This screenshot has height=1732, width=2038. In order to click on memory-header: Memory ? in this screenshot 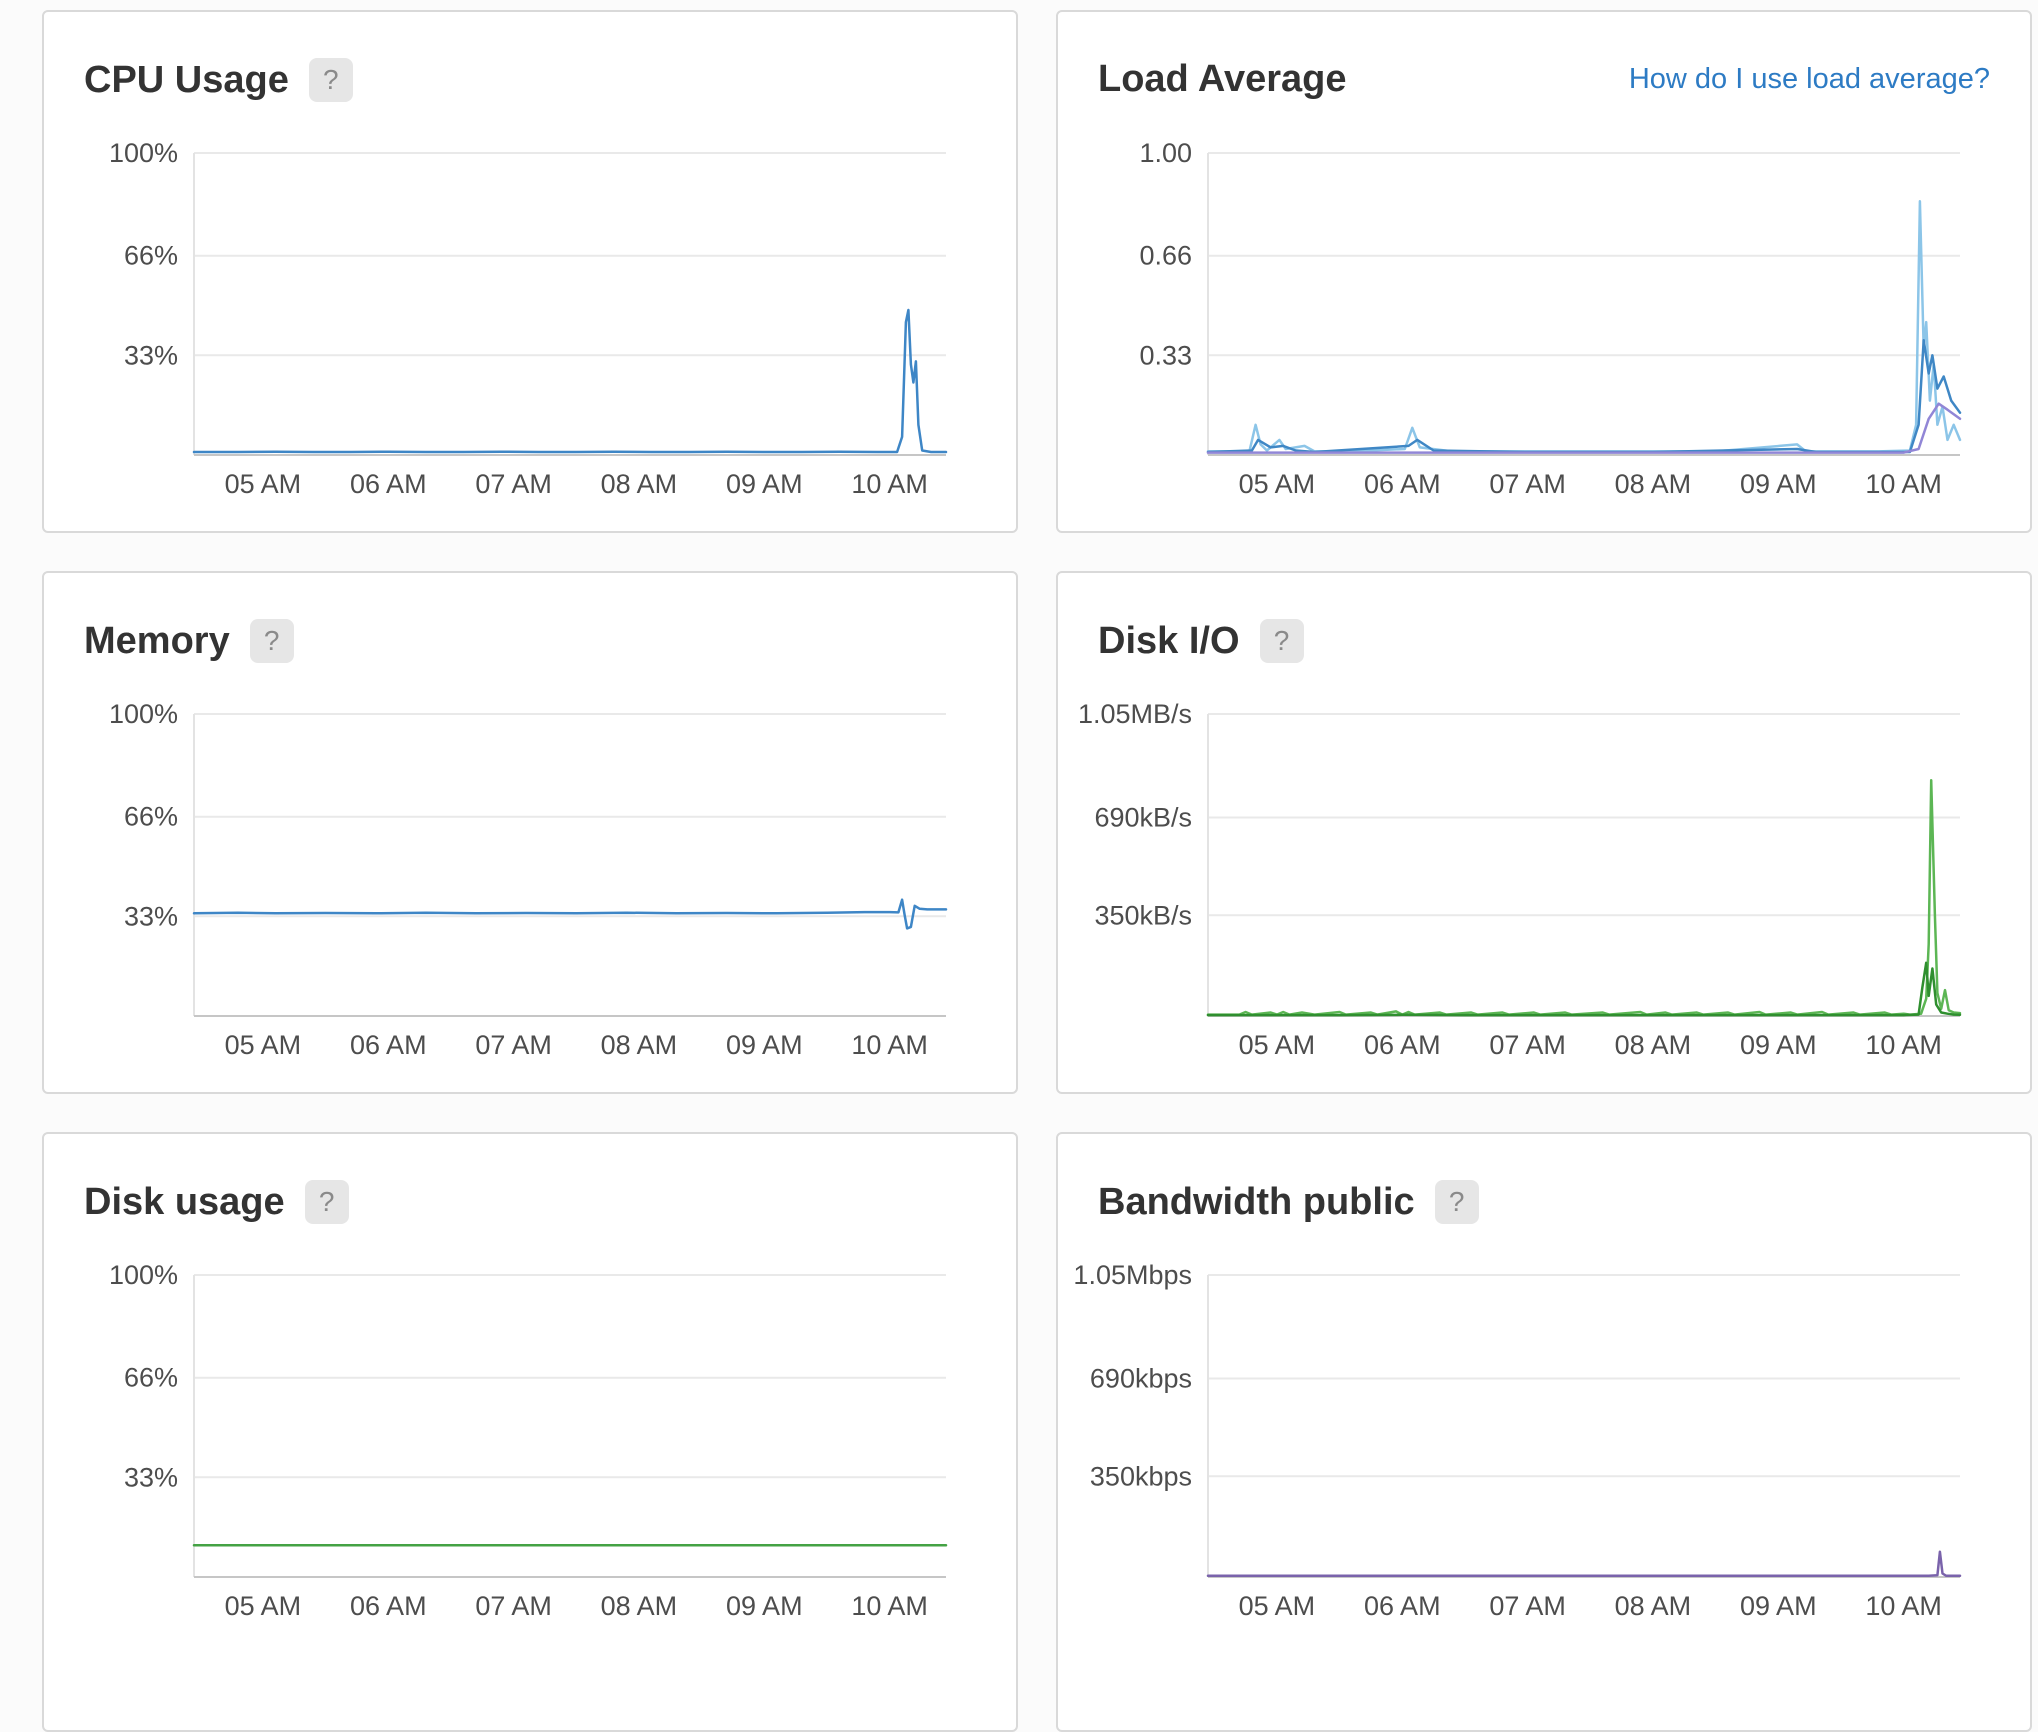, I will do `click(530, 641)`.